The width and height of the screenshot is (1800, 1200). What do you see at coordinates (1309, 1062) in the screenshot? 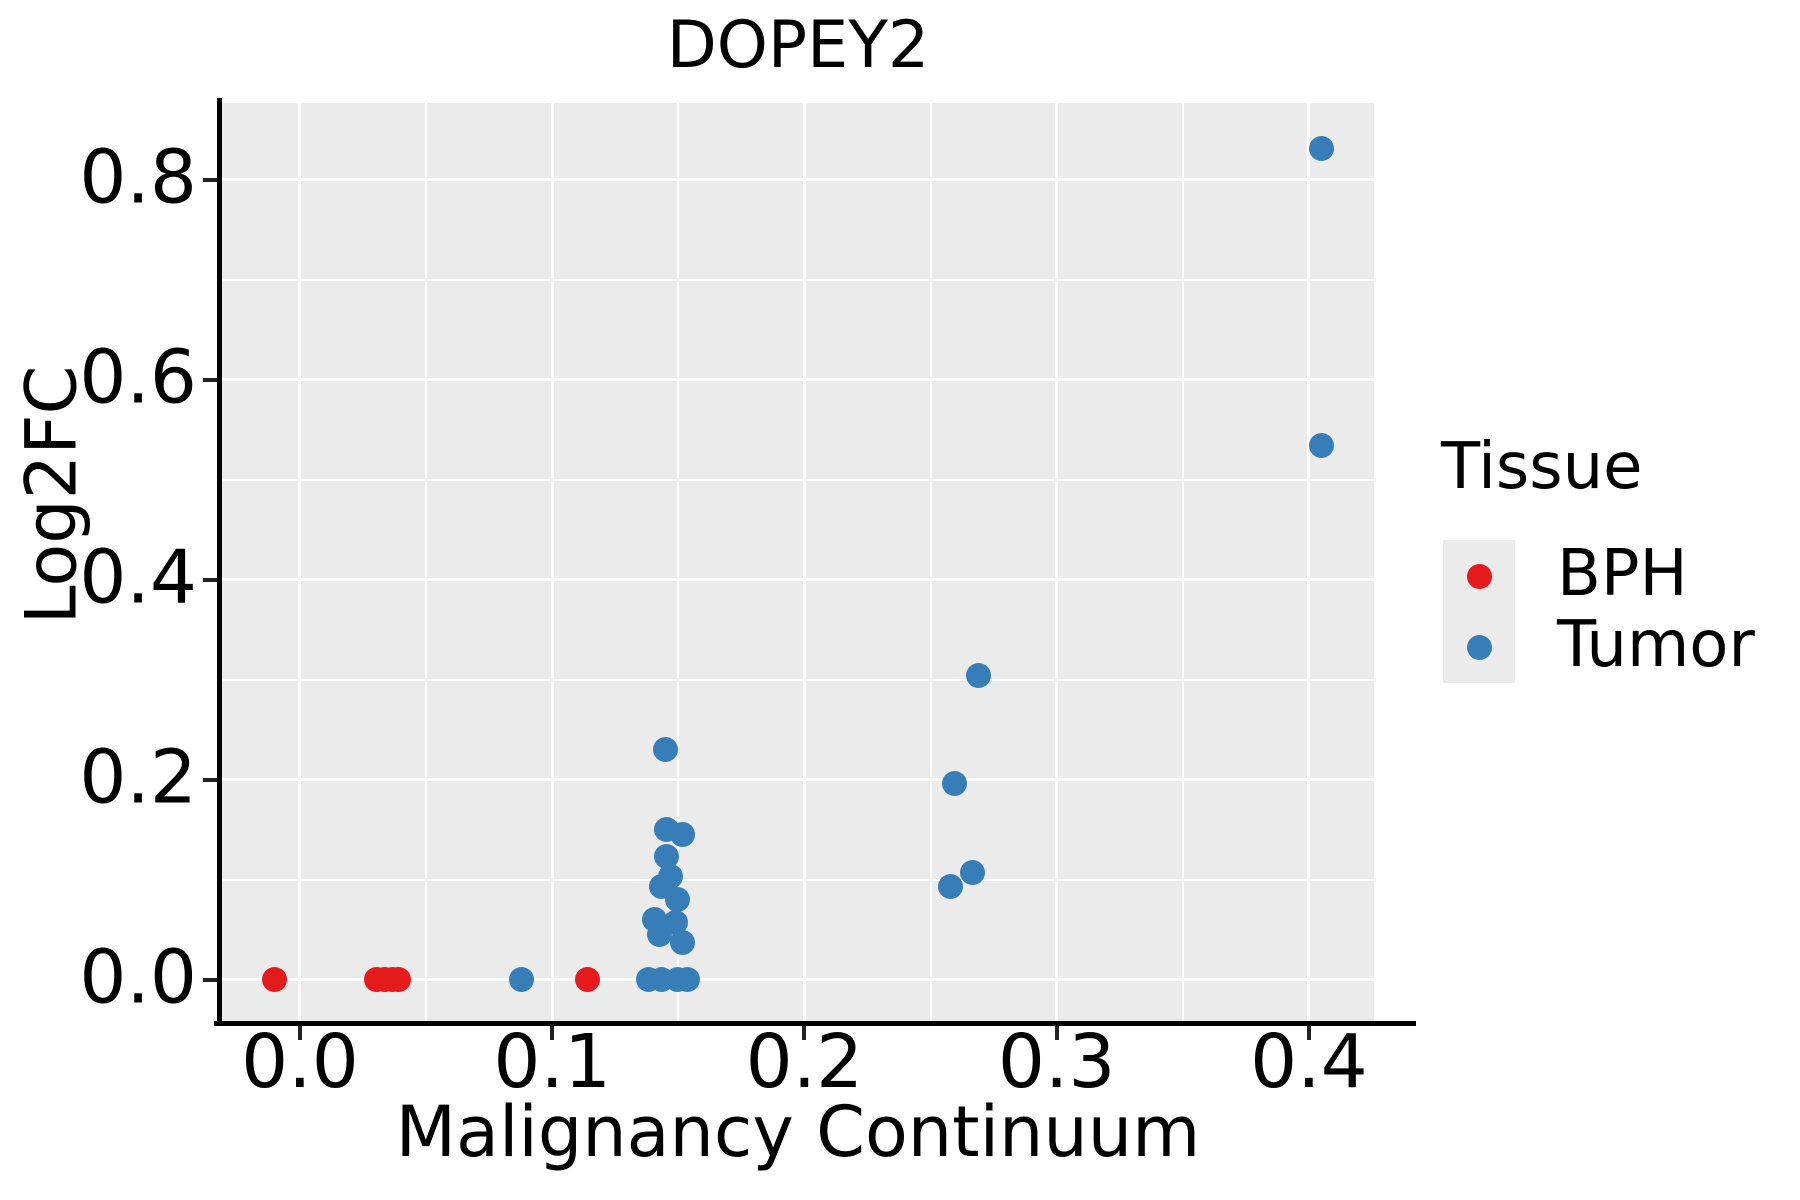
I see `x-tick-label: 0.4` at bounding box center [1309, 1062].